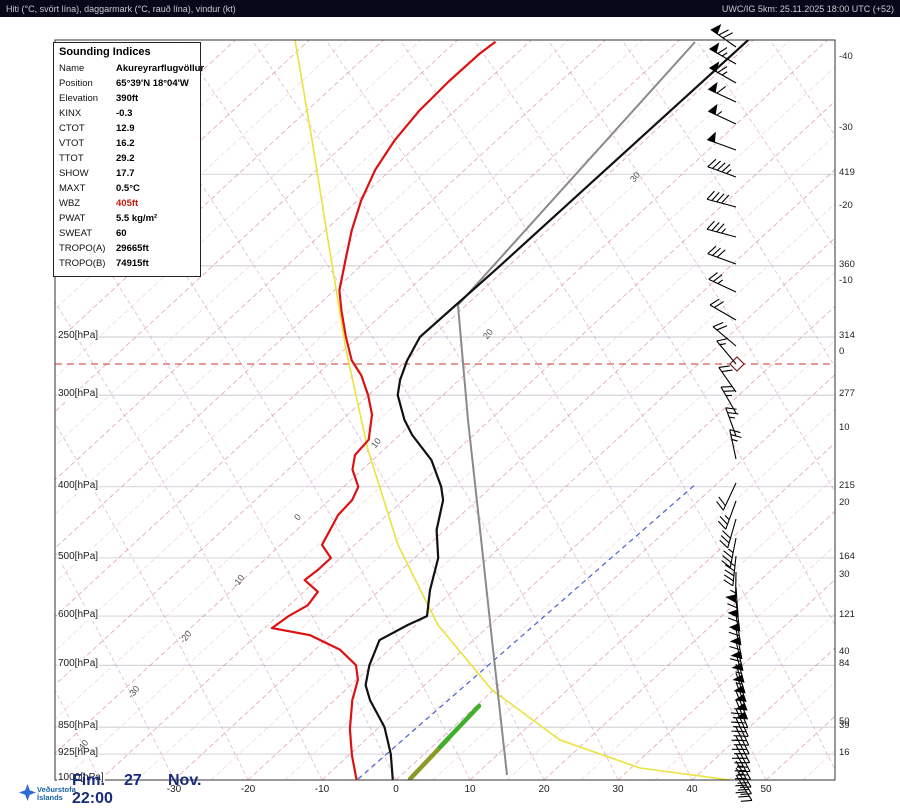 This screenshot has height=808, width=900. I want to click on indices-row: Position 65°39'N 18°04'W, so click(127, 83).